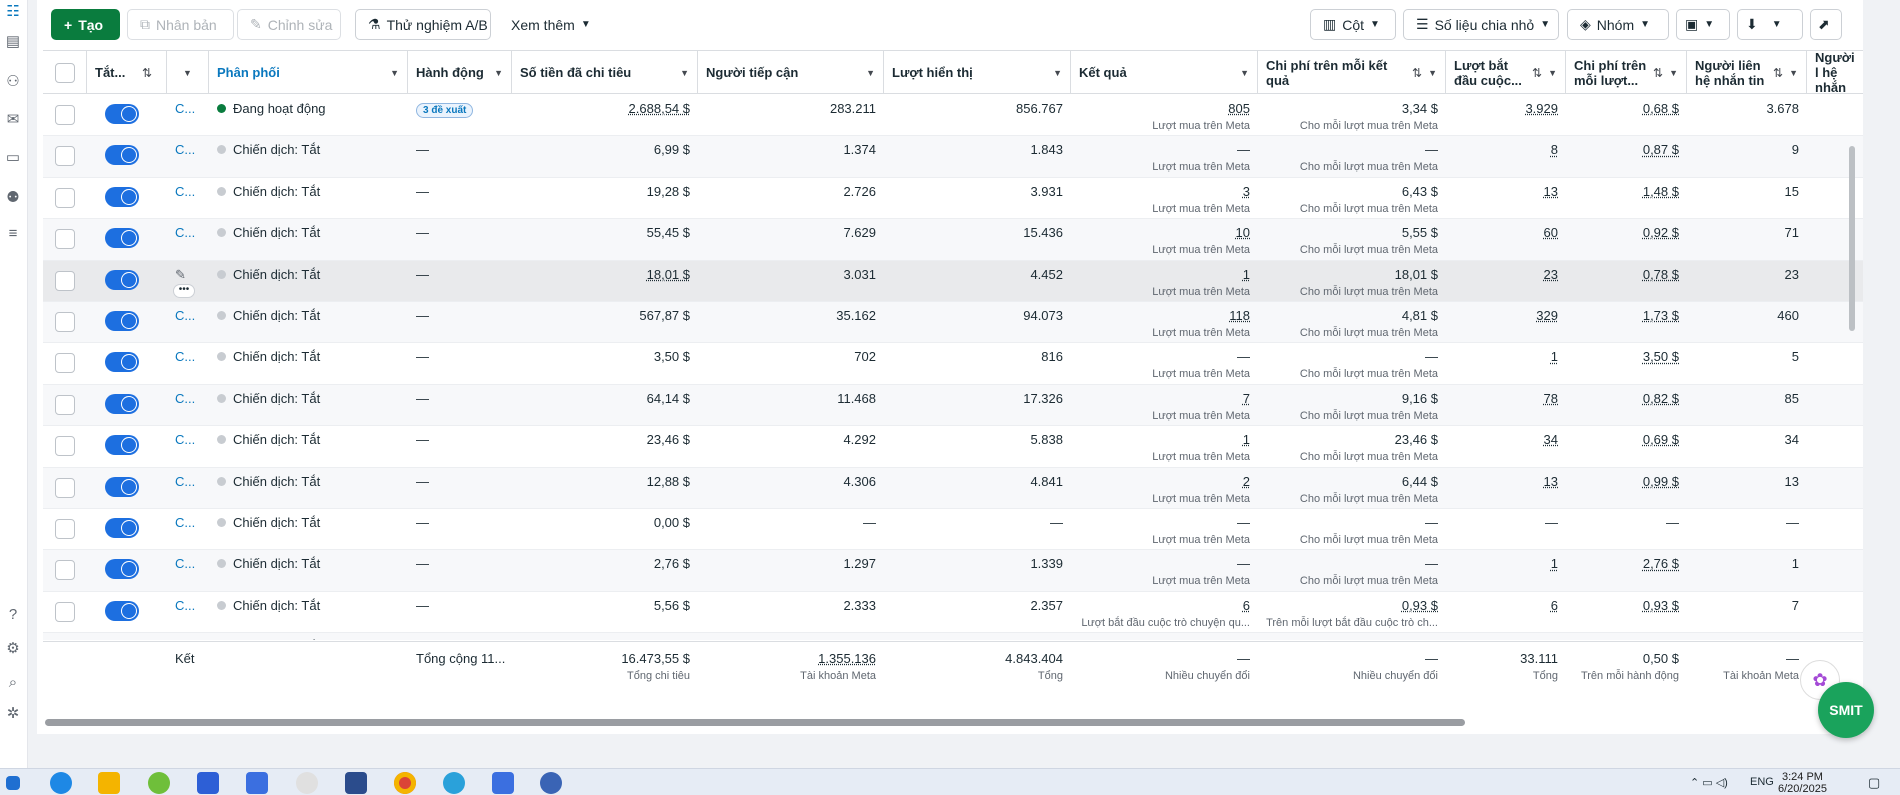 This screenshot has height=795, width=1900. Describe the element at coordinates (1776, 24) in the screenshot. I see `caret-down-icon: ▼` at that location.